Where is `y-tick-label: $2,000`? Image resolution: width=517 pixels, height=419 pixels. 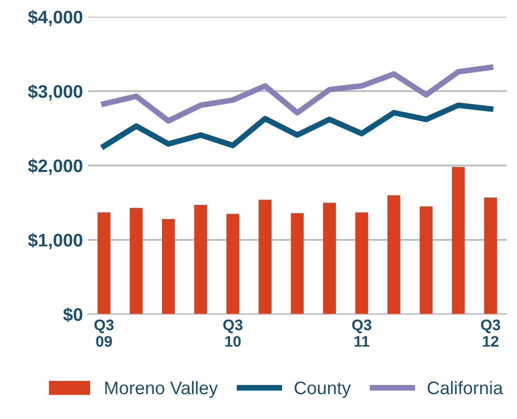 y-tick-label: $2,000 is located at coordinates (55, 166).